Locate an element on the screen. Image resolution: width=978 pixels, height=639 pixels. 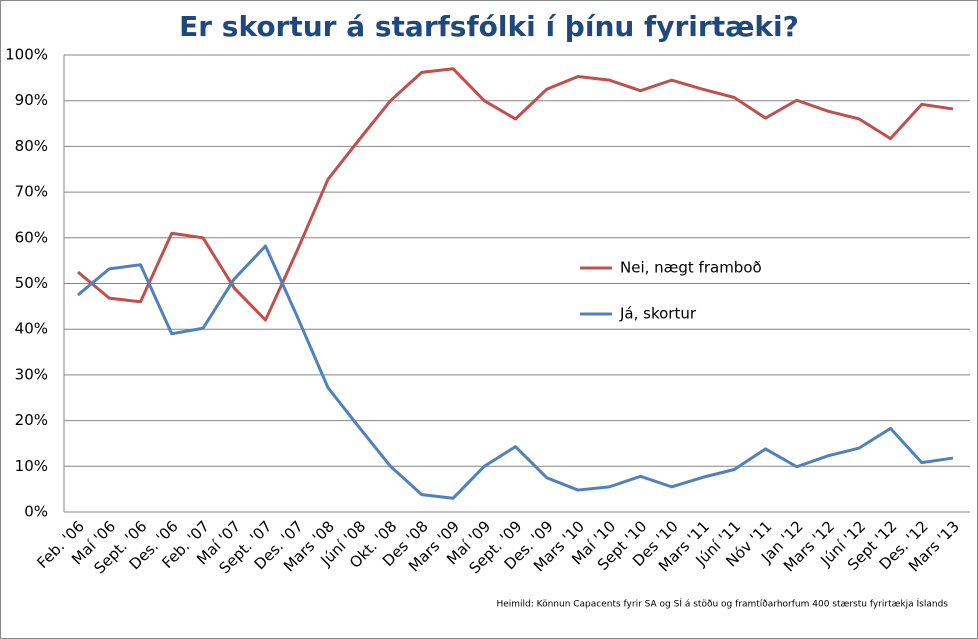
y-tick-label: 0% is located at coordinates (36, 512).